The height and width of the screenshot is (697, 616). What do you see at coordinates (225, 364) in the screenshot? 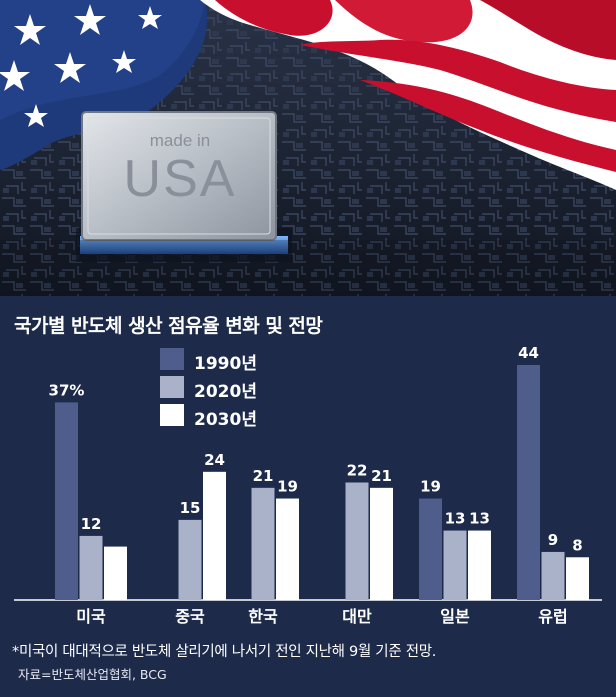
I see `legend-label-1990: 1990년` at bounding box center [225, 364].